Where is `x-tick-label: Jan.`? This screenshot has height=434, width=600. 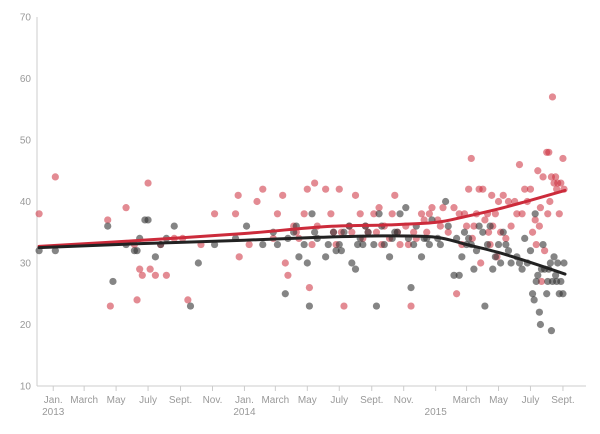
x-tick-label: Jan. is located at coordinates (53, 400).